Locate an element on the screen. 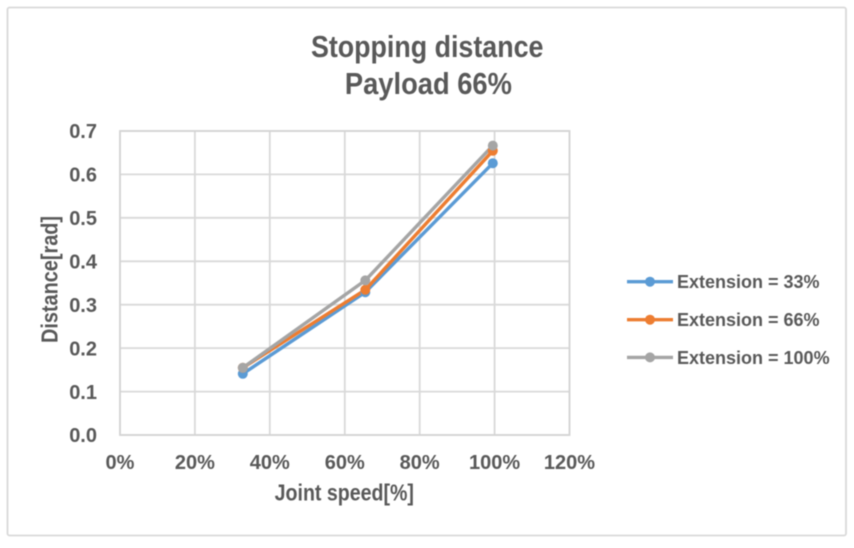  svg-text: 80% is located at coordinates (420, 463).